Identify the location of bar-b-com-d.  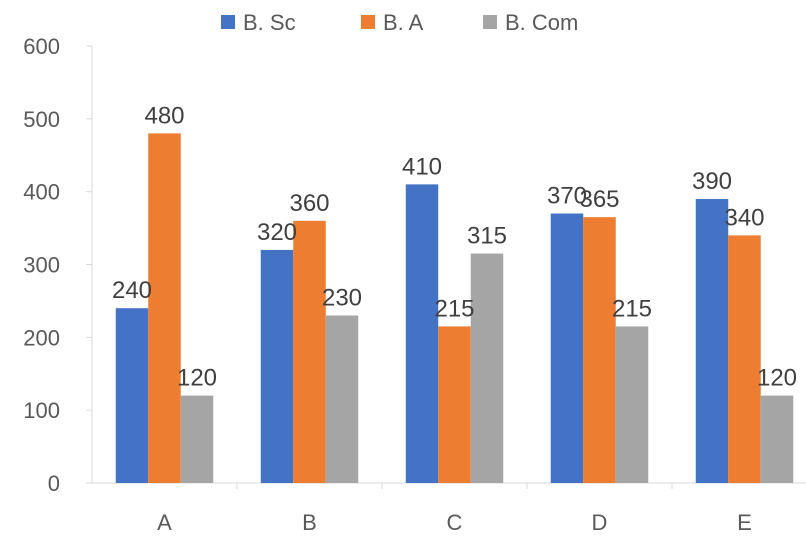
(632, 404).